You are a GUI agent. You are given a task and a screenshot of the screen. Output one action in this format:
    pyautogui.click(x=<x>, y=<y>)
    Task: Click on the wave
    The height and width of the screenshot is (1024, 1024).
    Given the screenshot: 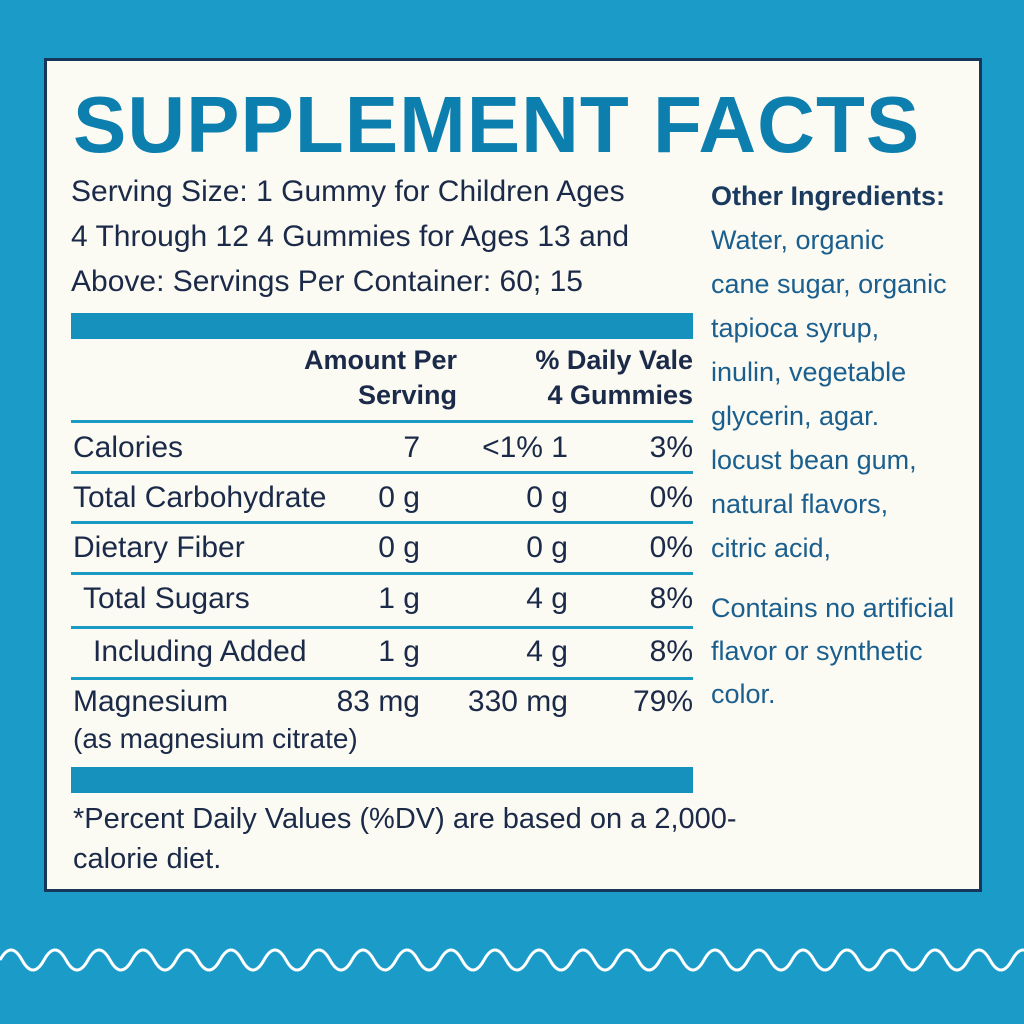 What is the action you would take?
    pyautogui.click(x=512, y=960)
    